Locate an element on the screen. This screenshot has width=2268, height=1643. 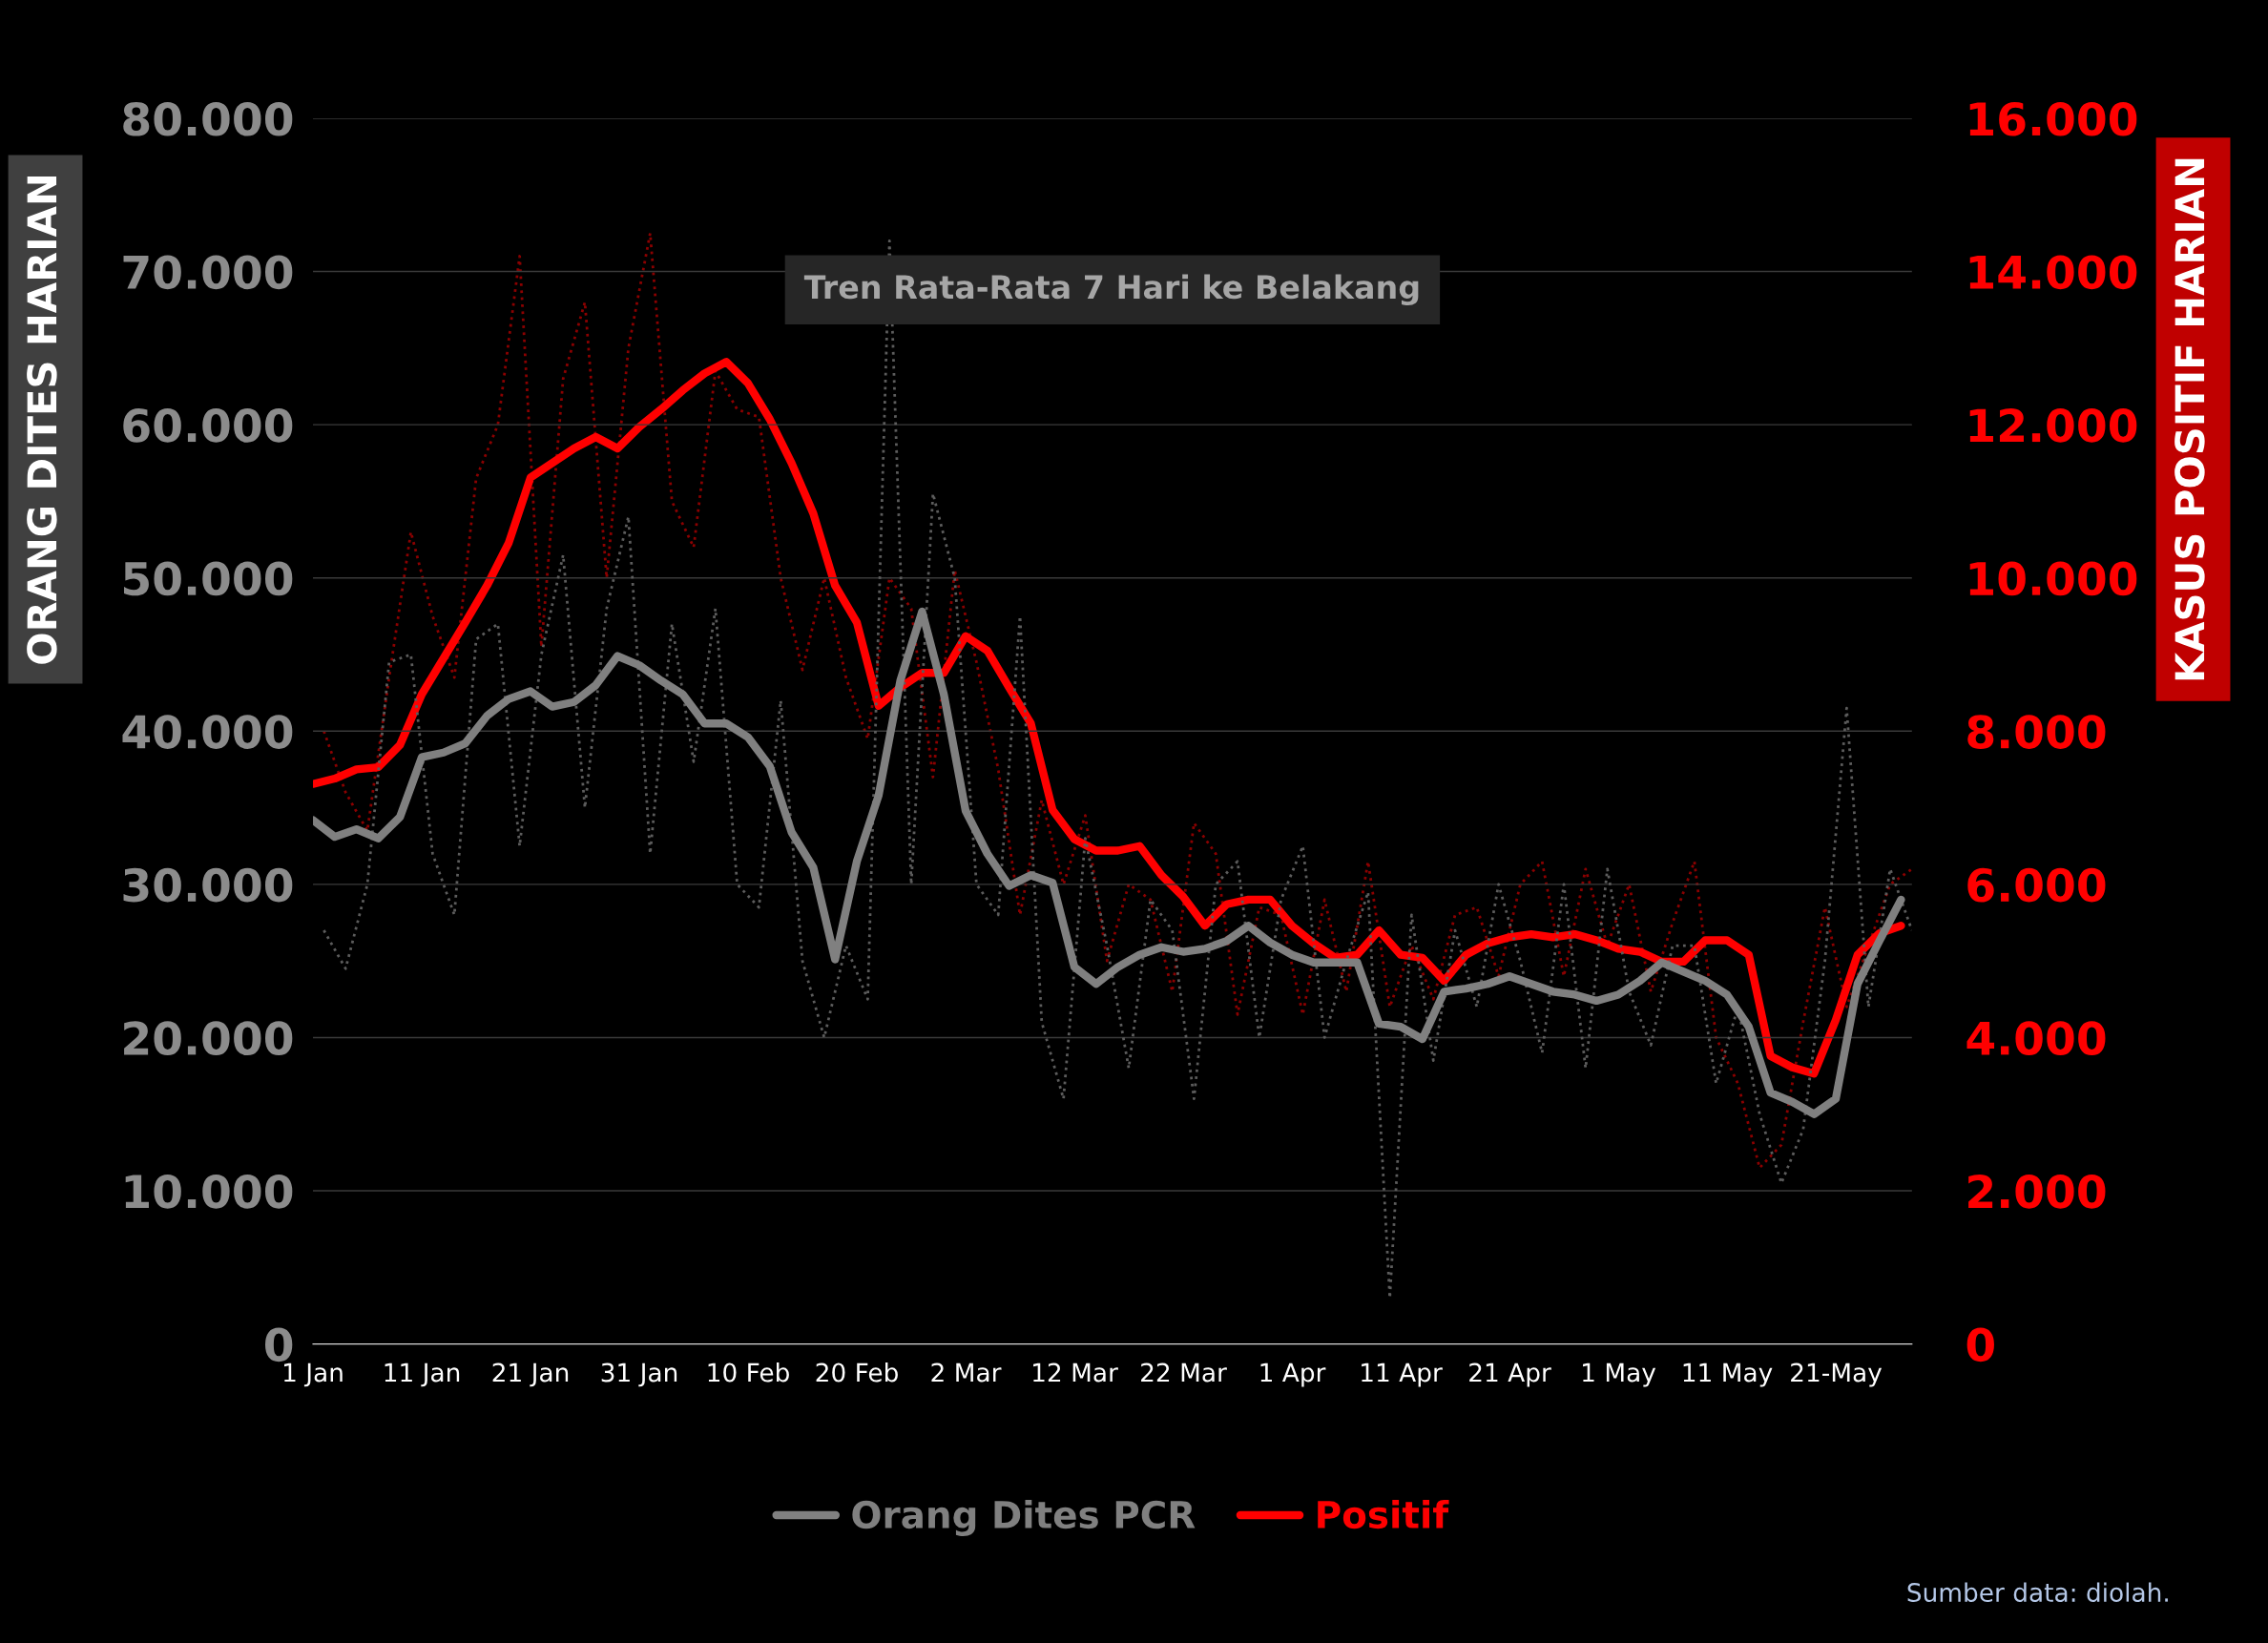
x-tick-label: 2 Mar is located at coordinates (966, 1373).